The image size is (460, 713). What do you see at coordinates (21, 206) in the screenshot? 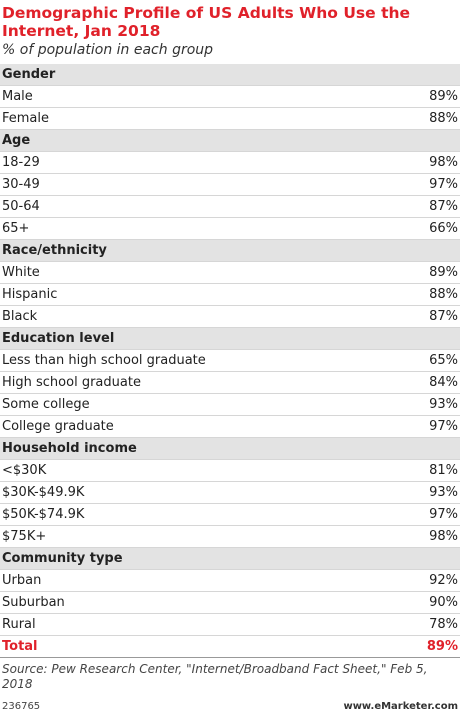
I see `row-label: 50-64` at bounding box center [21, 206].